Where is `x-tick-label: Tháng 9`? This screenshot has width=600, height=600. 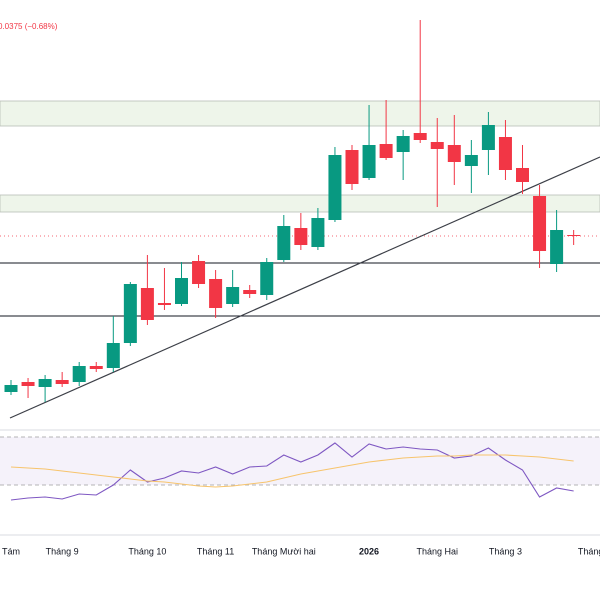
x-tick-label: Tháng 9 is located at coordinates (62, 551).